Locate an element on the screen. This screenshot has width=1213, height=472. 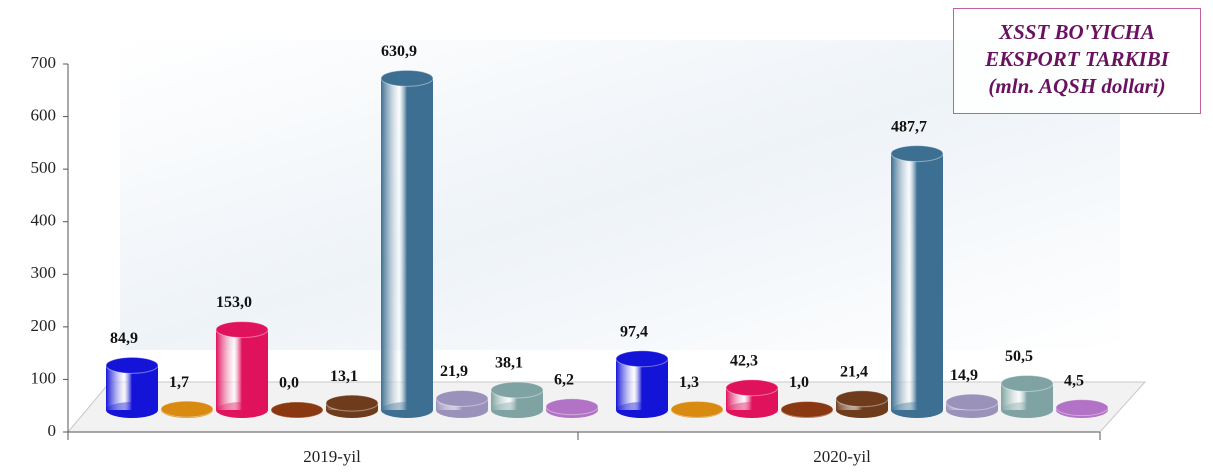
data-label: 630,9 is located at coordinates (399, 51).